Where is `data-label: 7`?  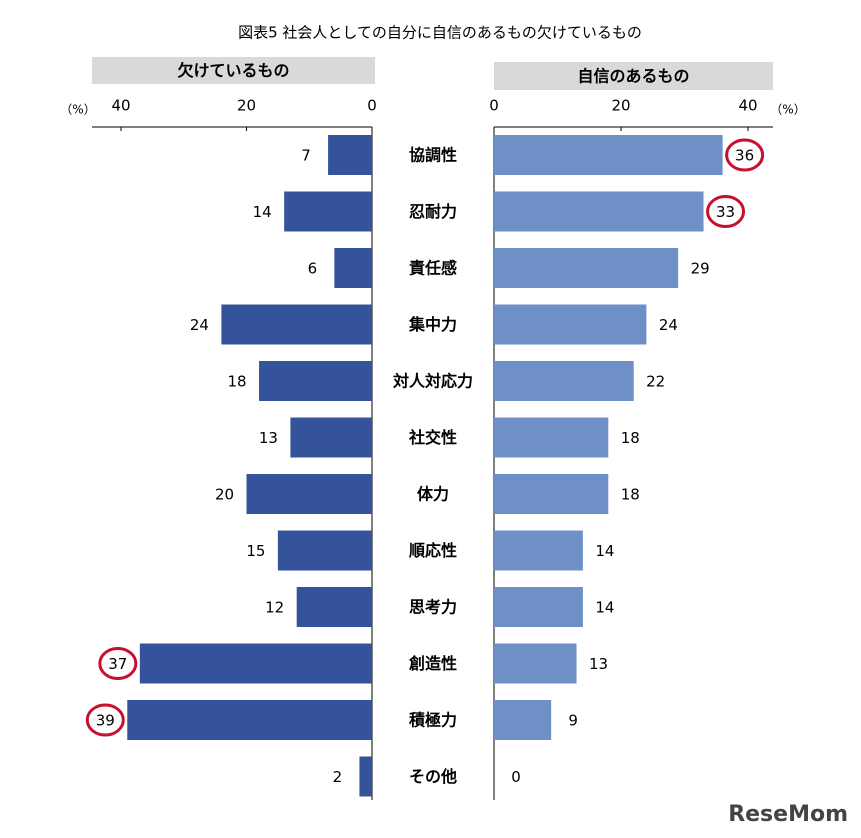 data-label: 7 is located at coordinates (306, 156).